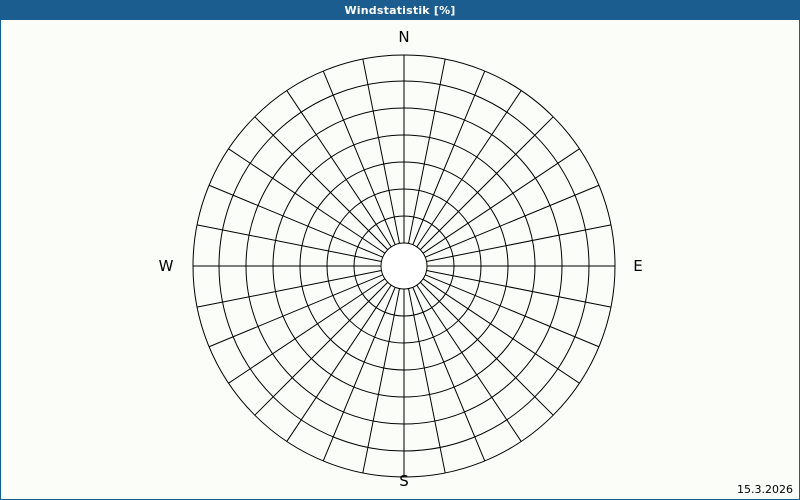  I want to click on compass-label-south: S, so click(404, 481).